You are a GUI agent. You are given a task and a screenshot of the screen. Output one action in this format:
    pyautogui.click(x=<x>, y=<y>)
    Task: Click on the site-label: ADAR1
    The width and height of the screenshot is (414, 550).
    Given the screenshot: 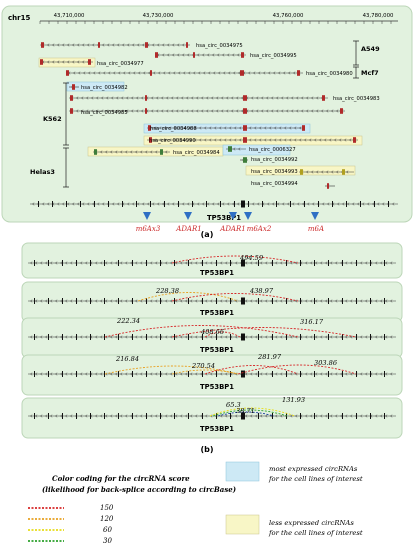 What is the action you would take?
    pyautogui.click(x=232, y=229)
    